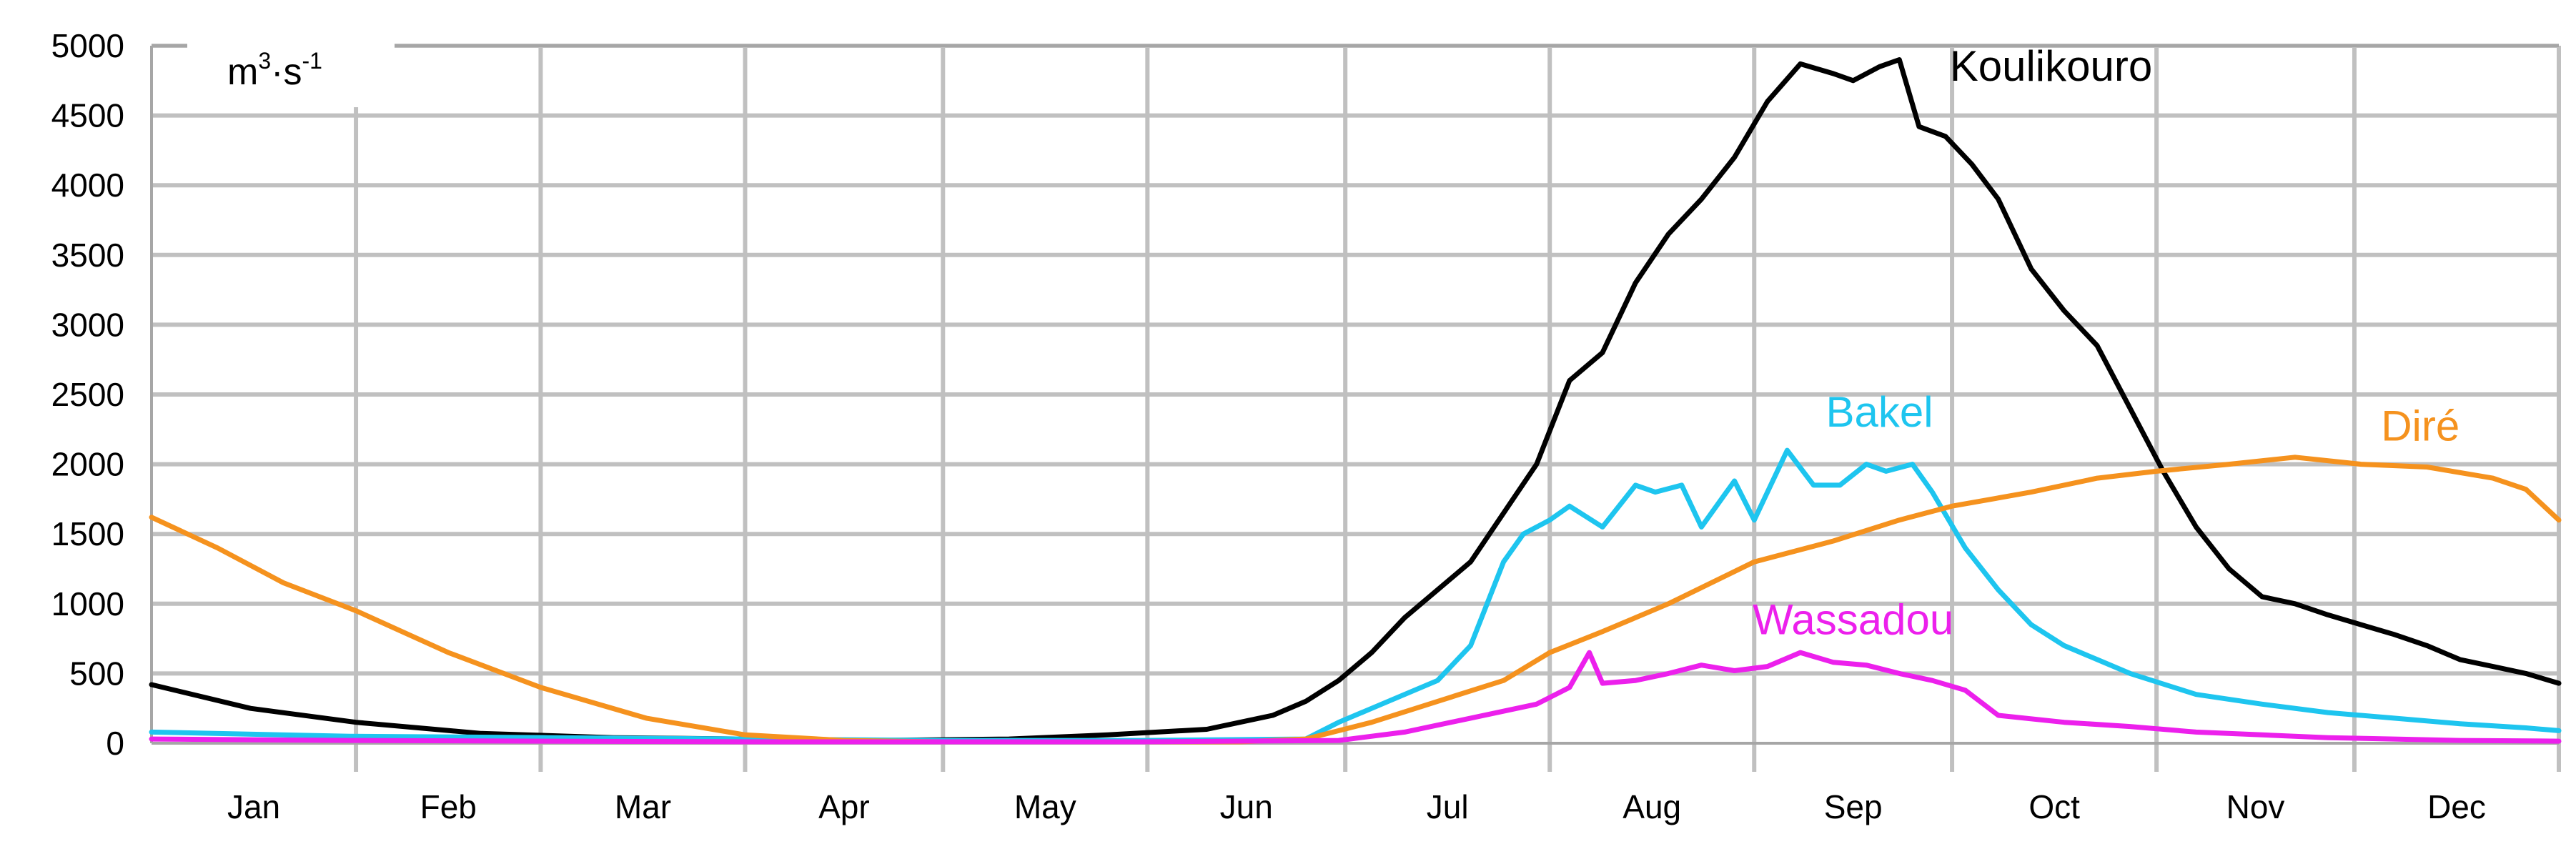  Describe the element at coordinates (88, 464) in the screenshot. I see `y-tick-label-2000: 2000` at that location.